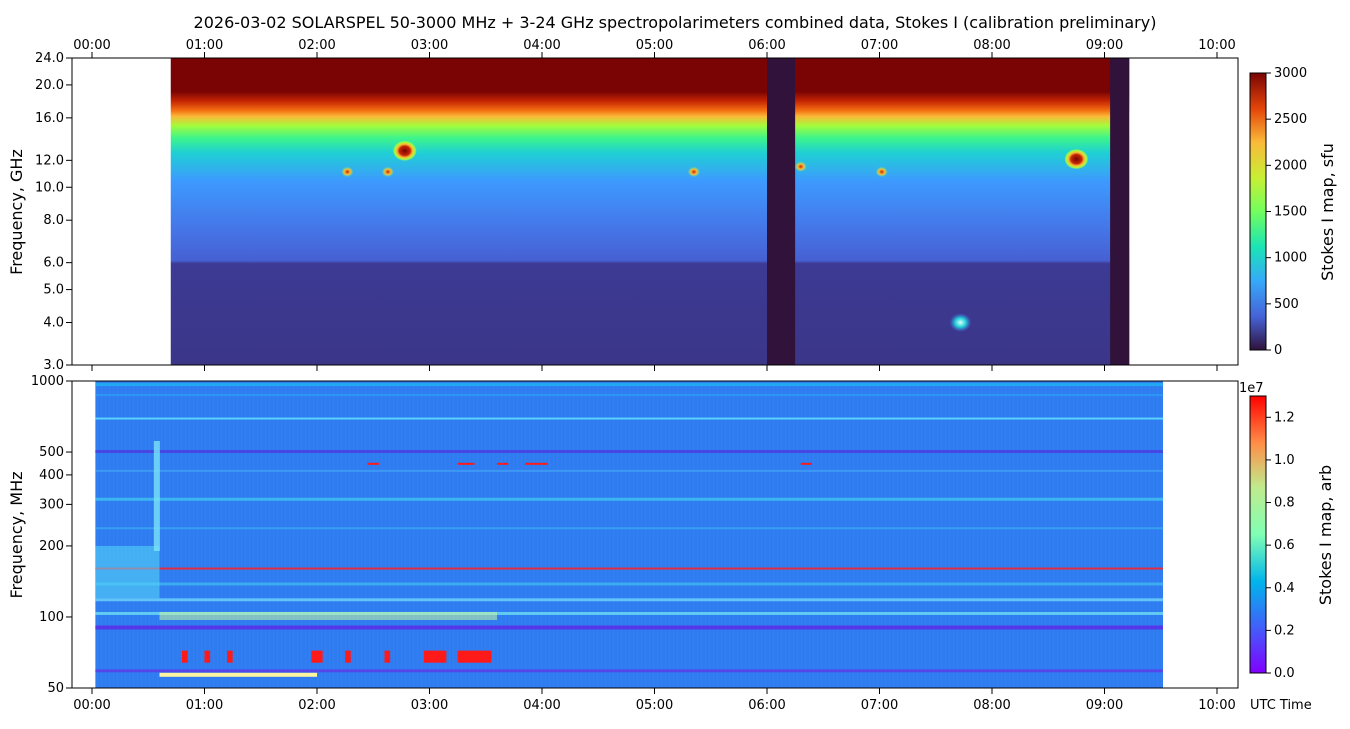 The height and width of the screenshot is (729, 1350). I want to click on top-time-tick-label: 10:00, so click(1216, 45).